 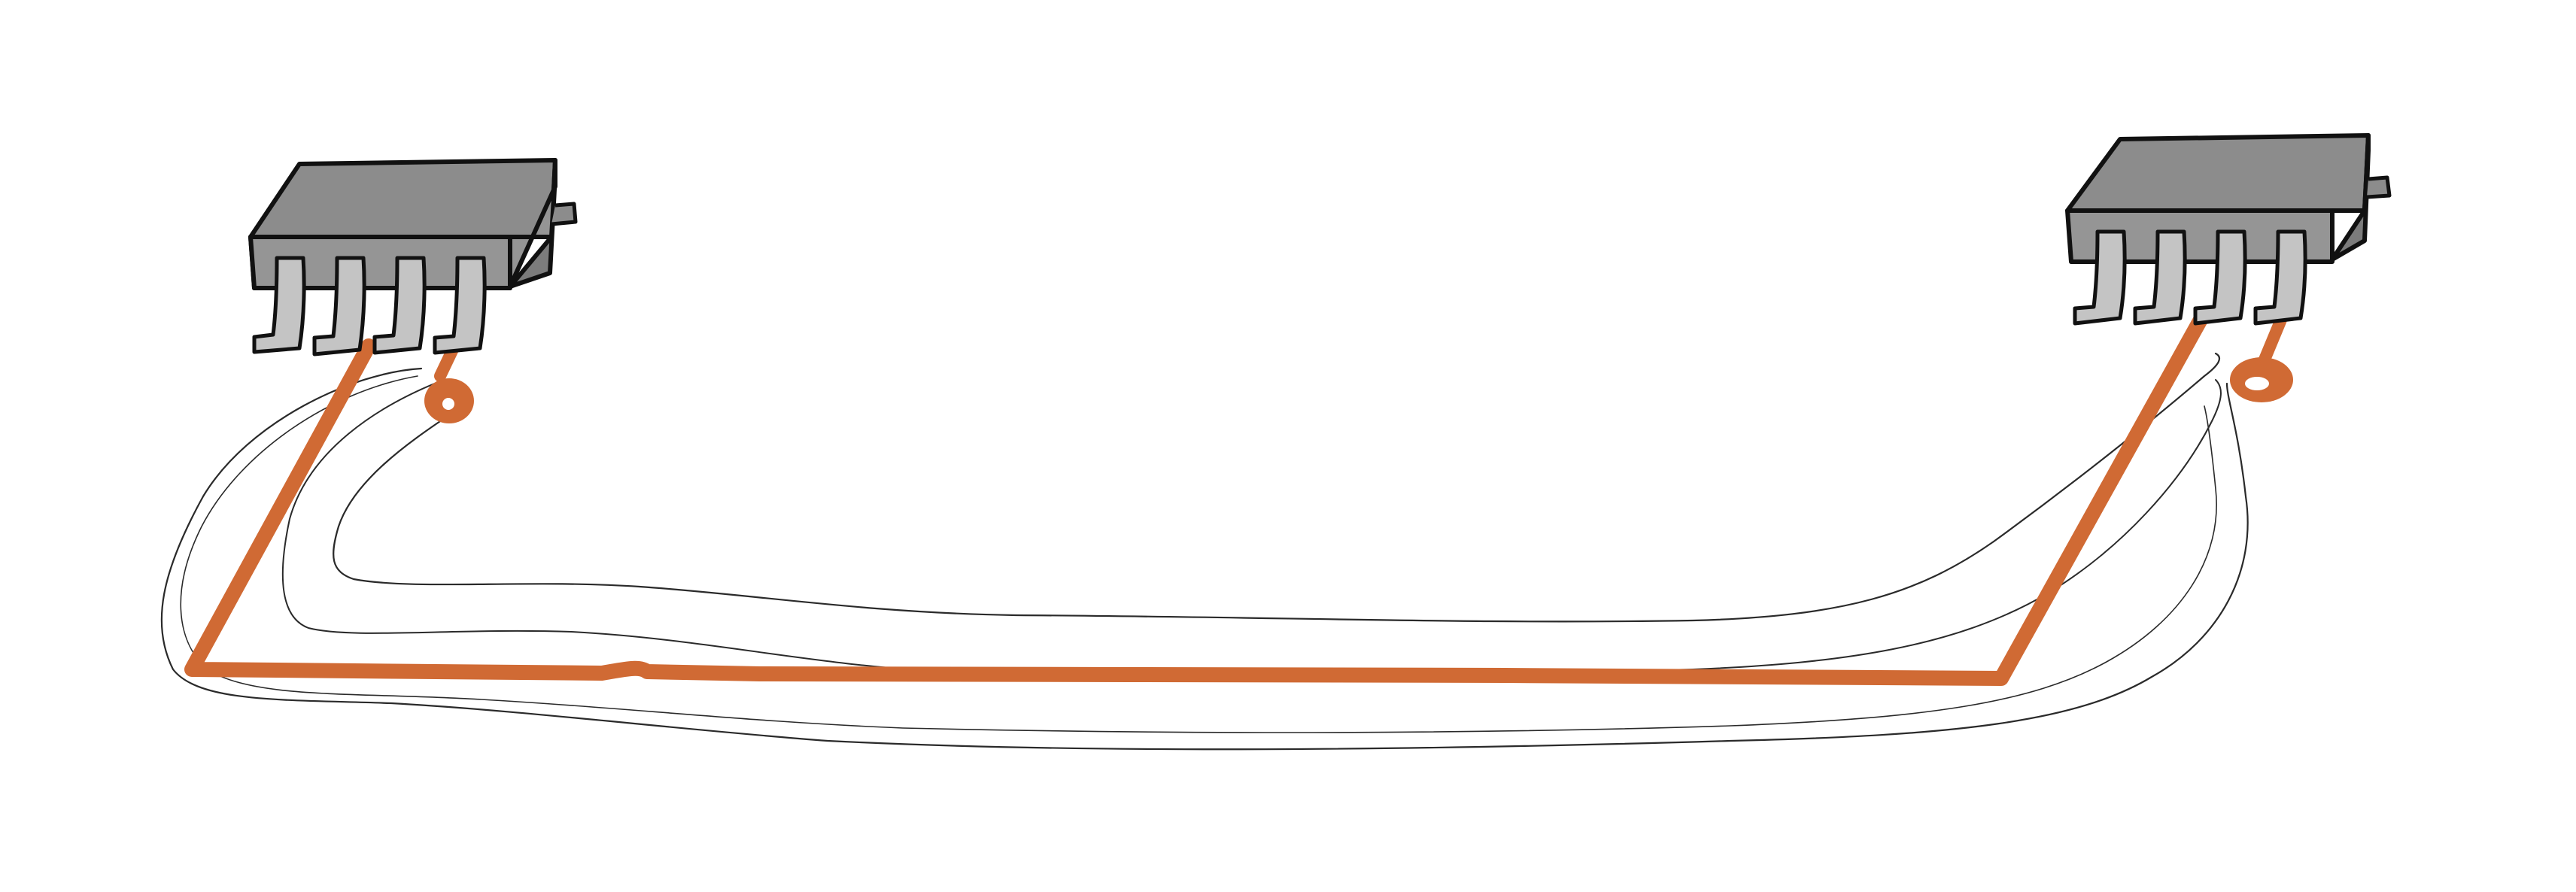 What do you see at coordinates (2351, 197) in the screenshot?
I see `chip-side-face` at bounding box center [2351, 197].